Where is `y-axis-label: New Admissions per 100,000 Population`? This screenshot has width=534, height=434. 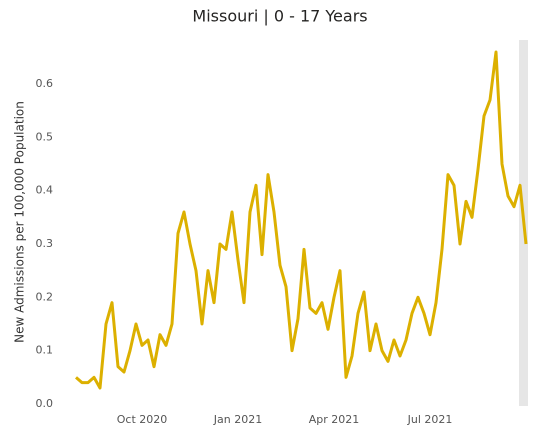
y-axis-label: New Admissions per 100,000 Population is located at coordinates (20, 222).